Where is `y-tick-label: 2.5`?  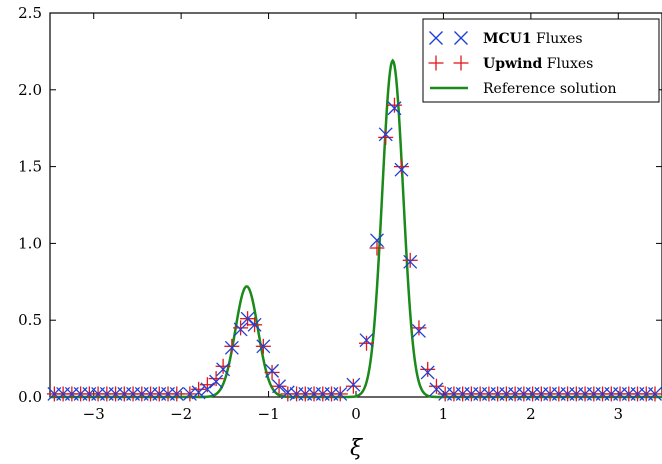 y-tick-label: 2.5 is located at coordinates (30, 13).